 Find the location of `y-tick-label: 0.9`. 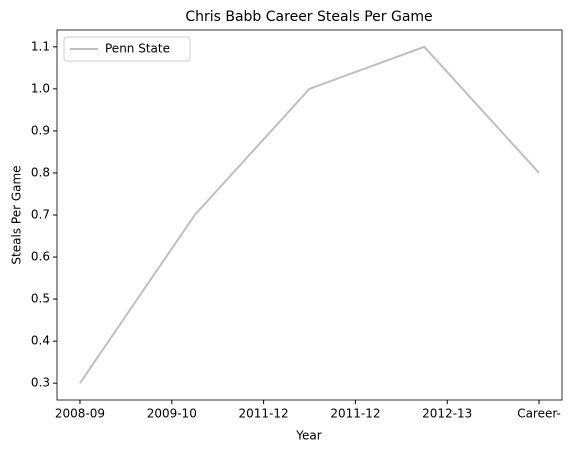

y-tick-label: 0.9 is located at coordinates (40, 130).